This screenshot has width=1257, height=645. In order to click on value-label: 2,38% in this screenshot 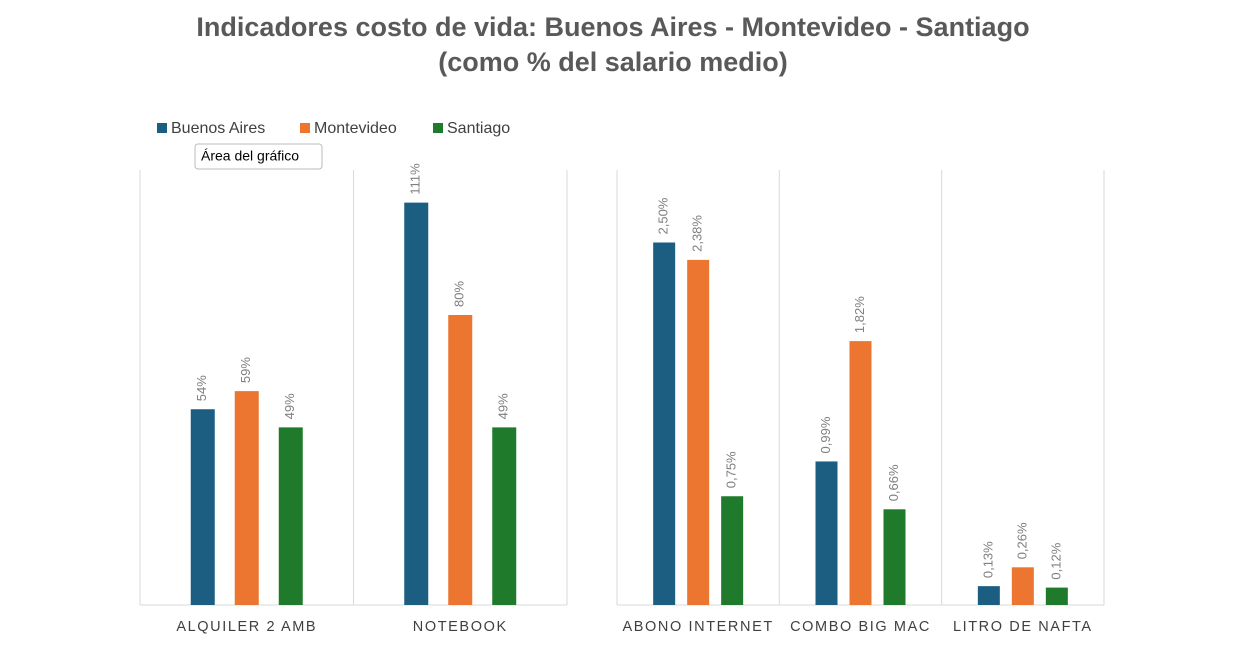, I will do `click(697, 233)`.